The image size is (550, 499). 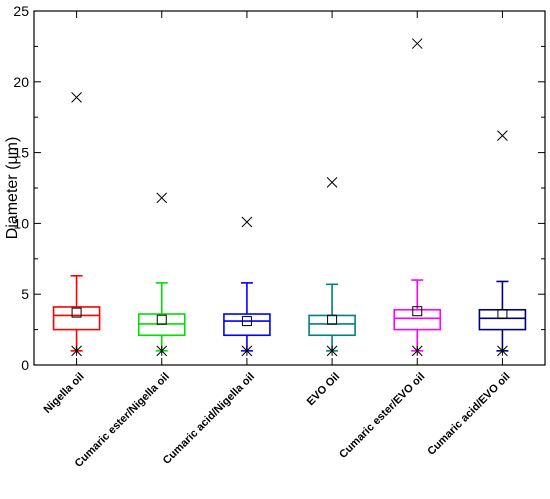 What do you see at coordinates (468, 414) in the screenshot?
I see `x-category-label: Cumaric acid/EVO oil` at bounding box center [468, 414].